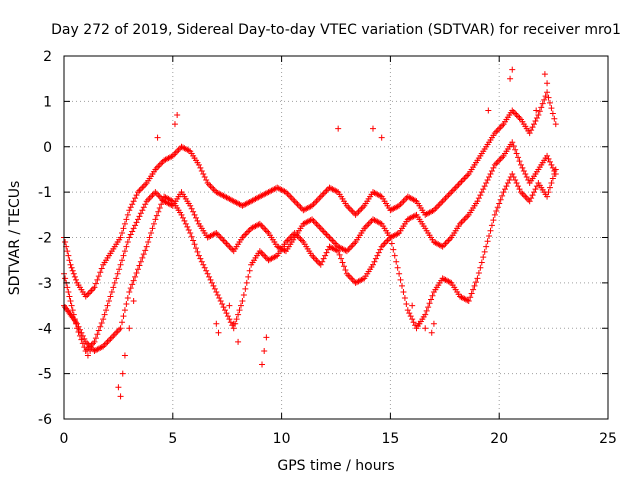 The height and width of the screenshot is (480, 640). I want to click on x-tick-label: 20, so click(499, 439).